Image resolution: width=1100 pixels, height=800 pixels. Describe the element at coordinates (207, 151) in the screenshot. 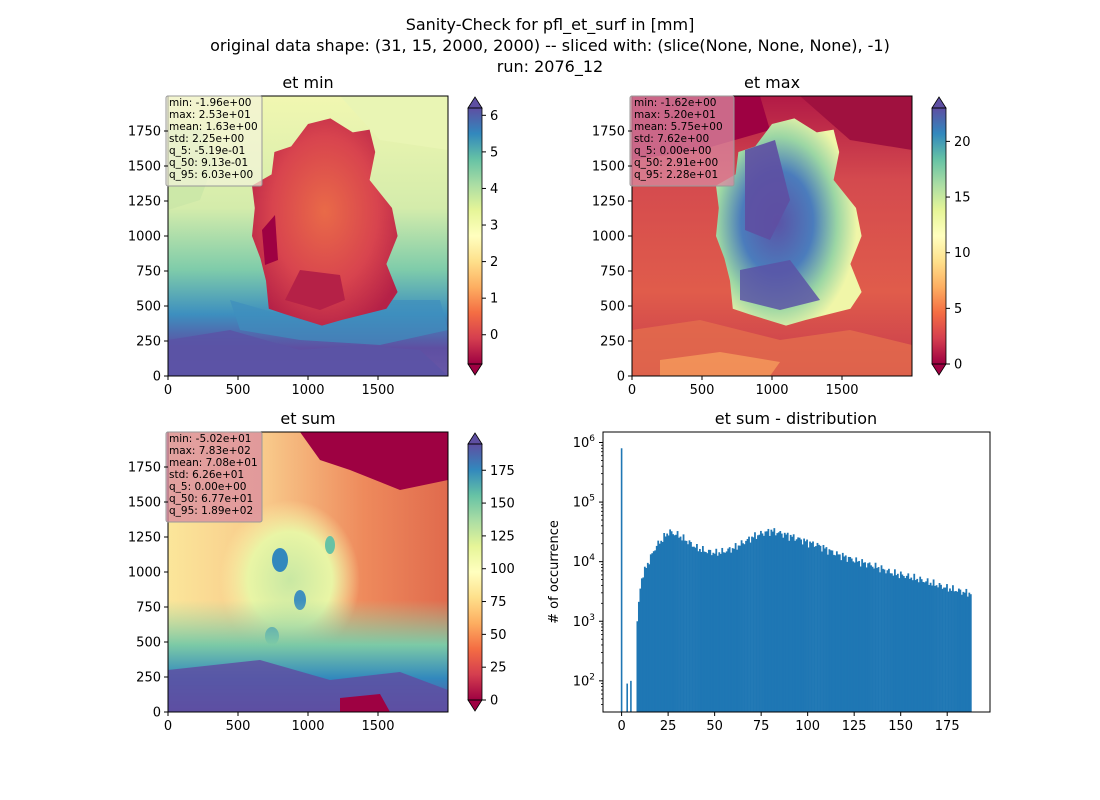

I see `stats-line: q_5: -5.19e-01` at that location.